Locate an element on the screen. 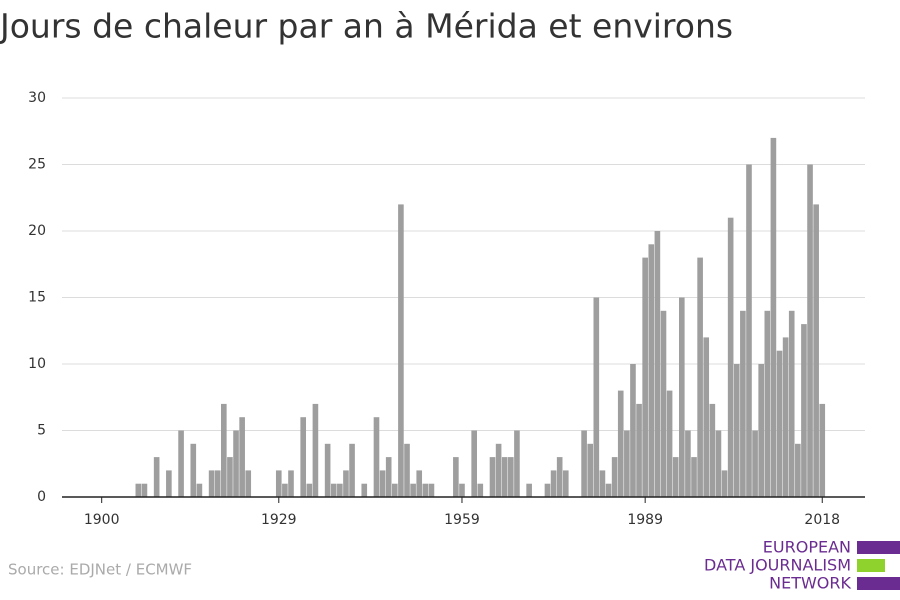 The width and height of the screenshot is (900, 600). y-tick-label: 0 is located at coordinates (41, 497).